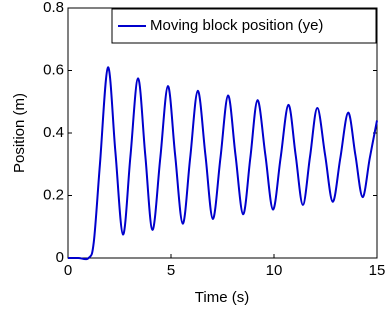 The height and width of the screenshot is (334, 385). Describe the element at coordinates (19, 133) in the screenshot. I see `y-axis-label: Position (m)` at that location.